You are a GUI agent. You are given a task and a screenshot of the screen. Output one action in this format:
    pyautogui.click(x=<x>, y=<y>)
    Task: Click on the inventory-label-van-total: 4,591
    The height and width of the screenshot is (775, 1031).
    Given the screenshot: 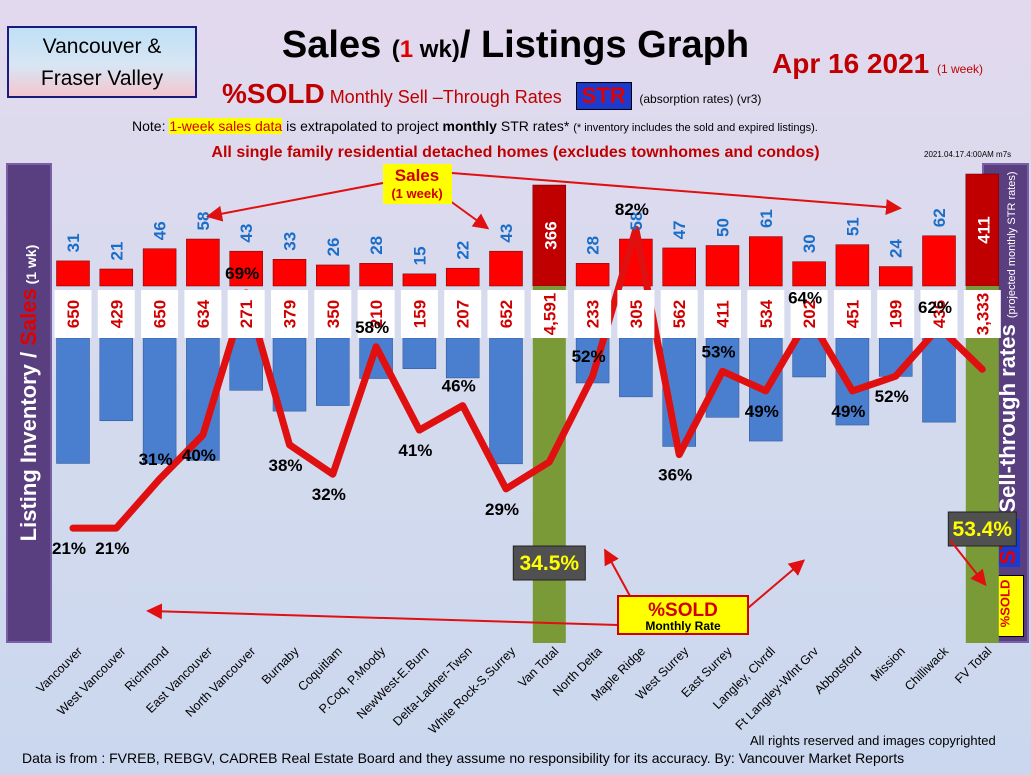 What is the action you would take?
    pyautogui.click(x=549, y=314)
    